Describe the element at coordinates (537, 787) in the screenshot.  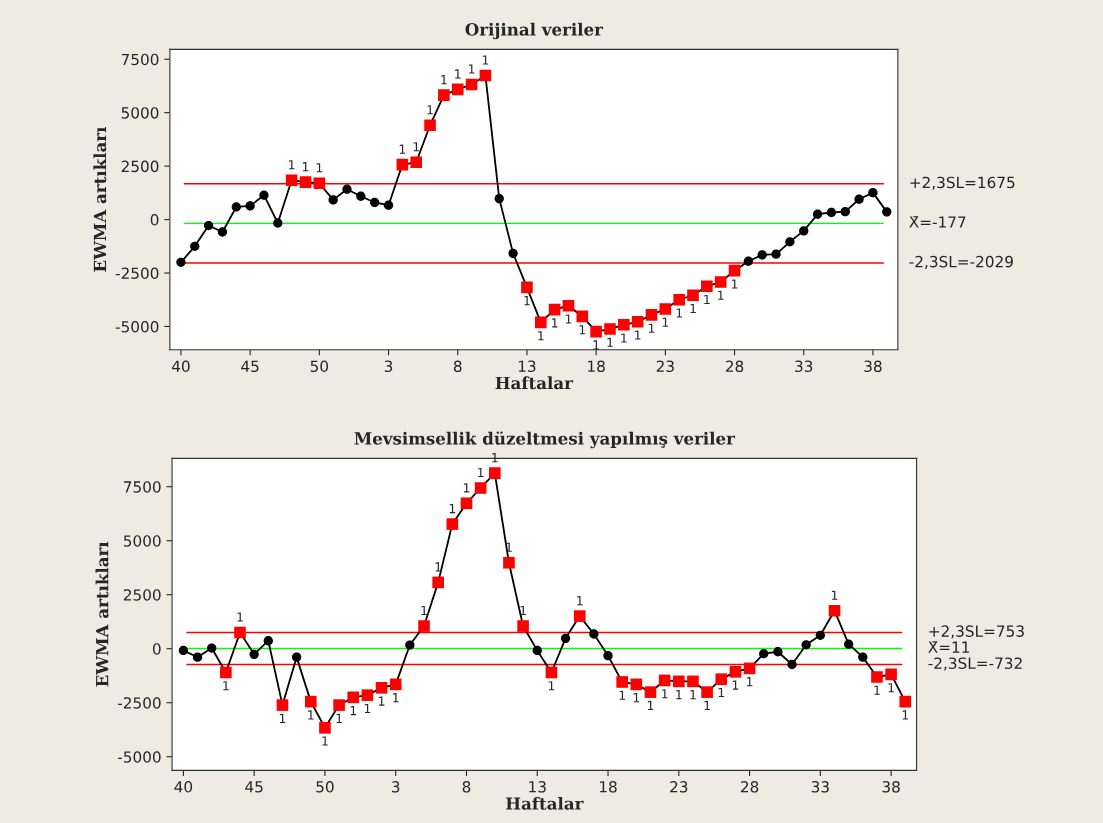
I see `x-tick-label: 13` at that location.